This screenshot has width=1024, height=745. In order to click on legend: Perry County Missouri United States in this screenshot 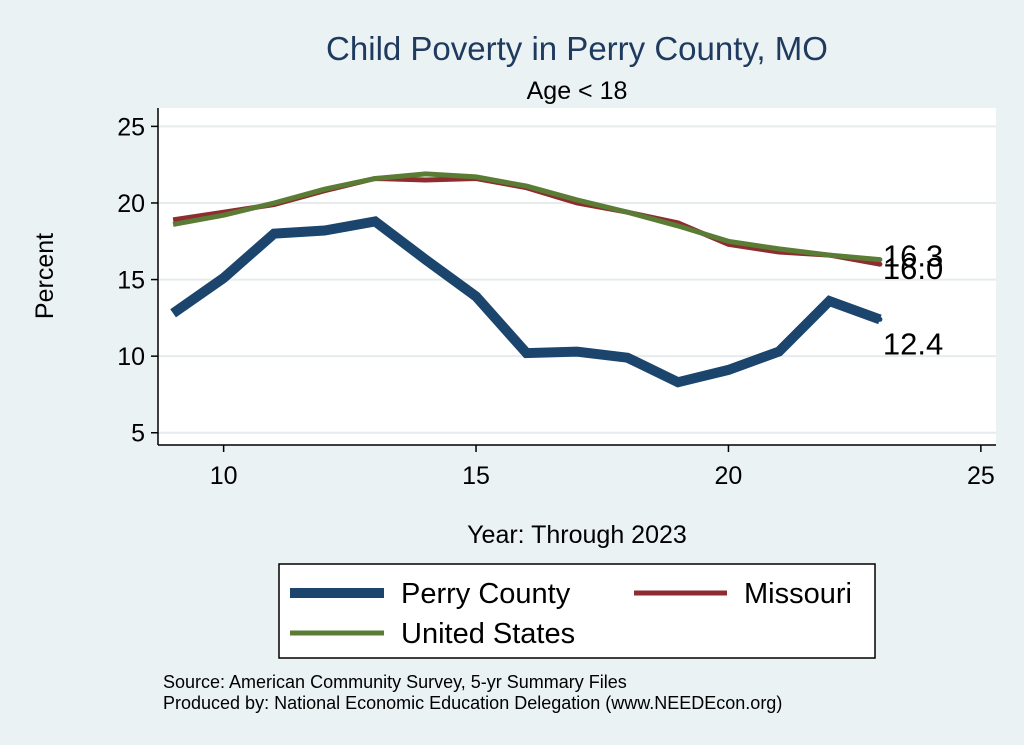, I will do `click(577, 611)`.